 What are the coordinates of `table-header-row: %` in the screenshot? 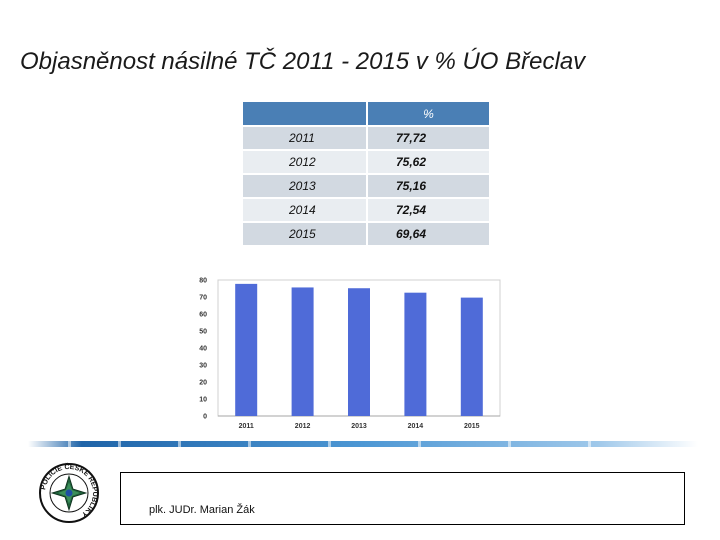 It's located at (366, 113).